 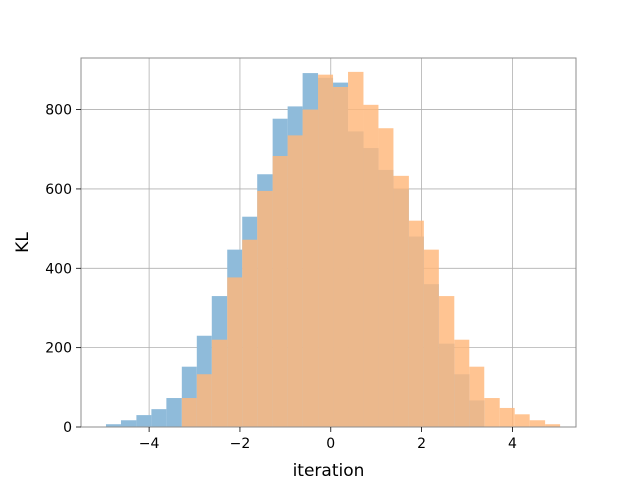 I want to click on x-tick-label: 4, so click(x=512, y=444).